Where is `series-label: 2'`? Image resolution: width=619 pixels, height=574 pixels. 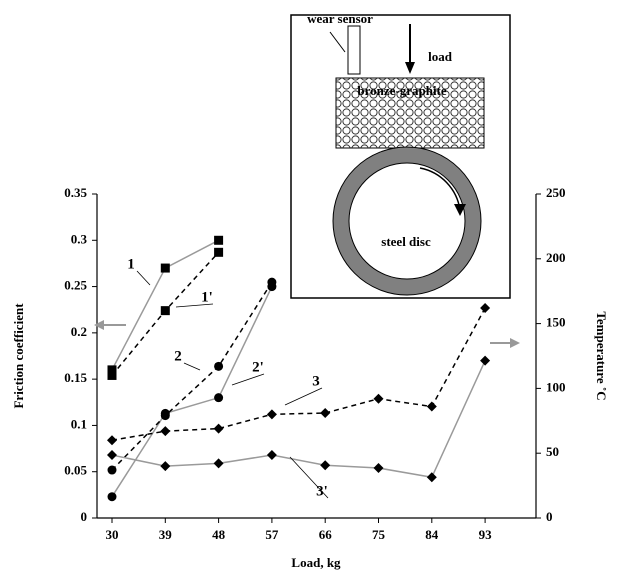
series-label: 2' is located at coordinates (258, 367).